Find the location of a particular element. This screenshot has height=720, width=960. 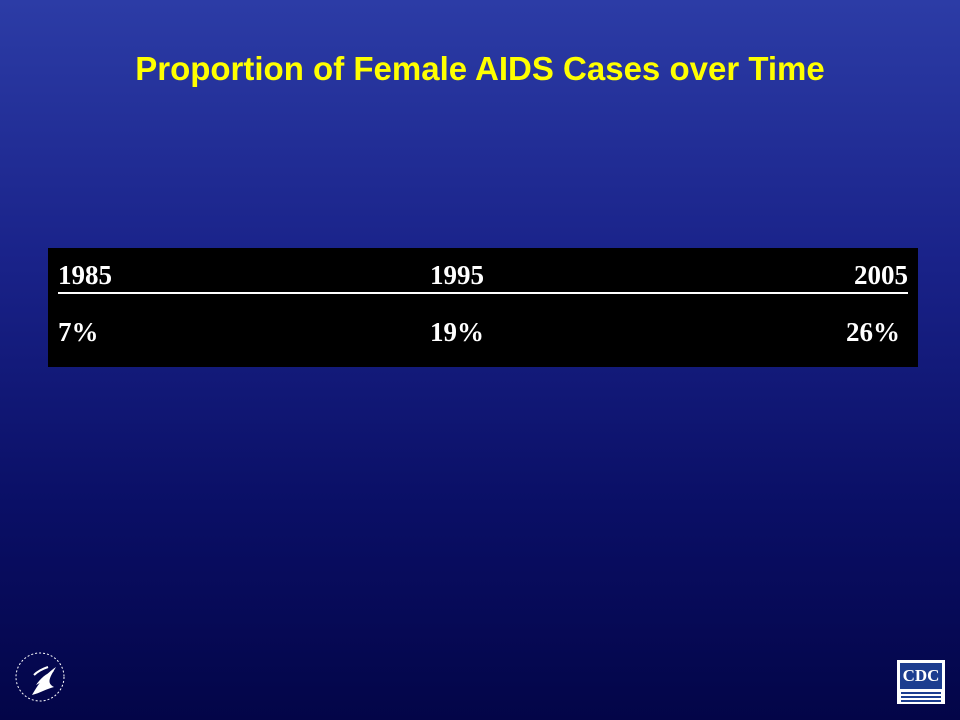

hhs-seal is located at coordinates (40, 677).